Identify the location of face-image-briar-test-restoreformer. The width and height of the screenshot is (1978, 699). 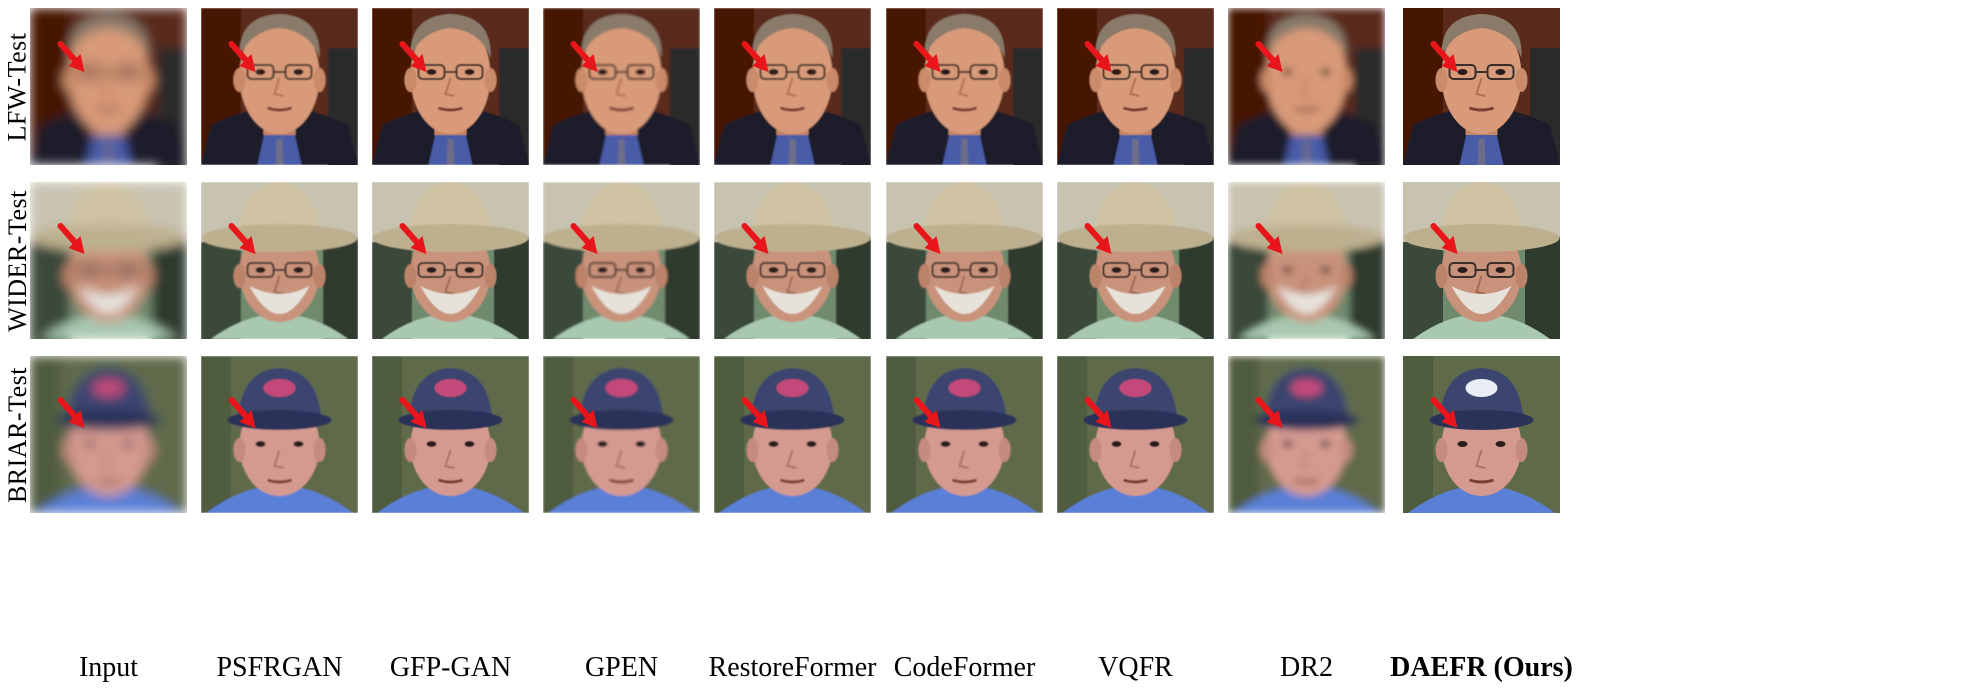
(792, 434).